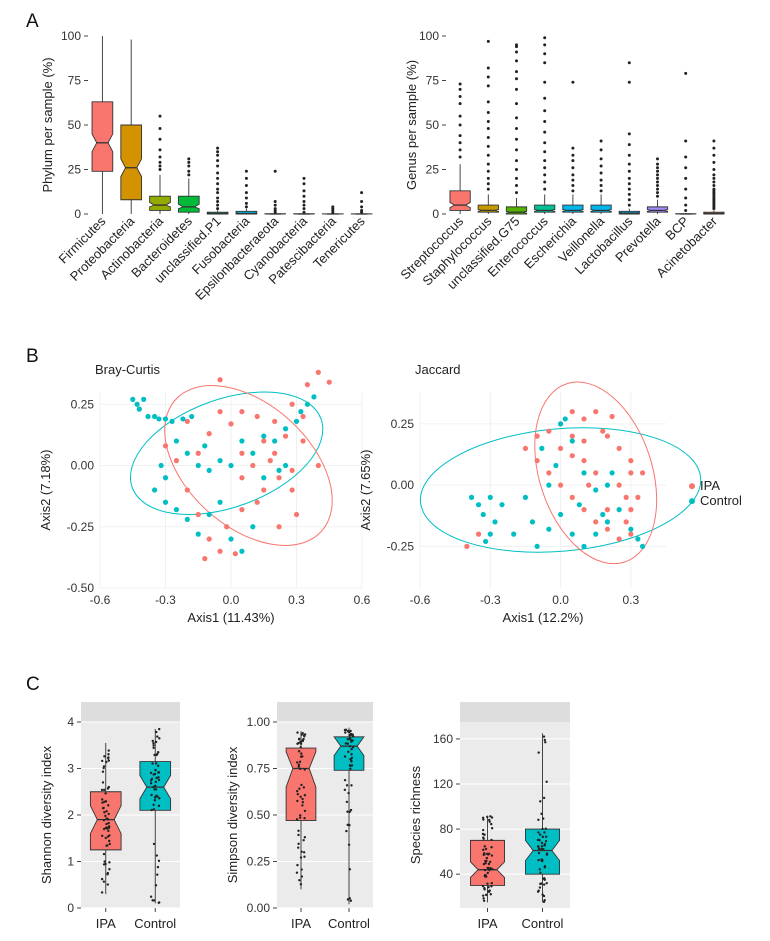 The image size is (770, 941). Describe the element at coordinates (573, 208) in the screenshot. I see `box-Escherichia` at that location.